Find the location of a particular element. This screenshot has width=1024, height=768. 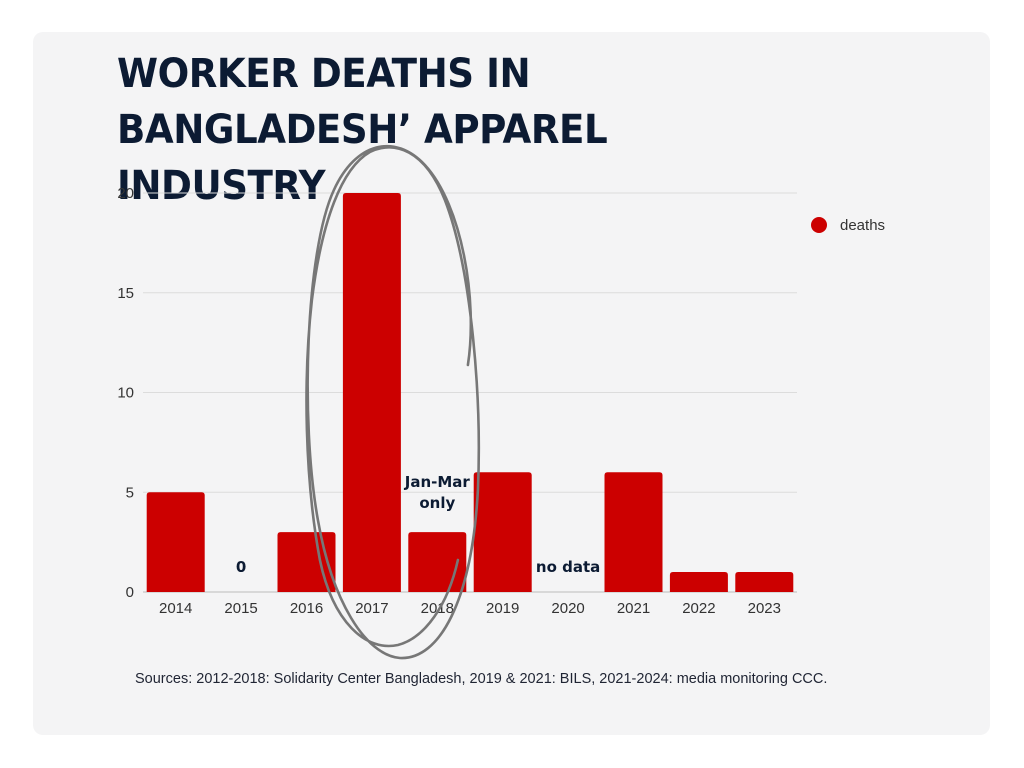

y-tick-label: 15 is located at coordinates (125, 293).